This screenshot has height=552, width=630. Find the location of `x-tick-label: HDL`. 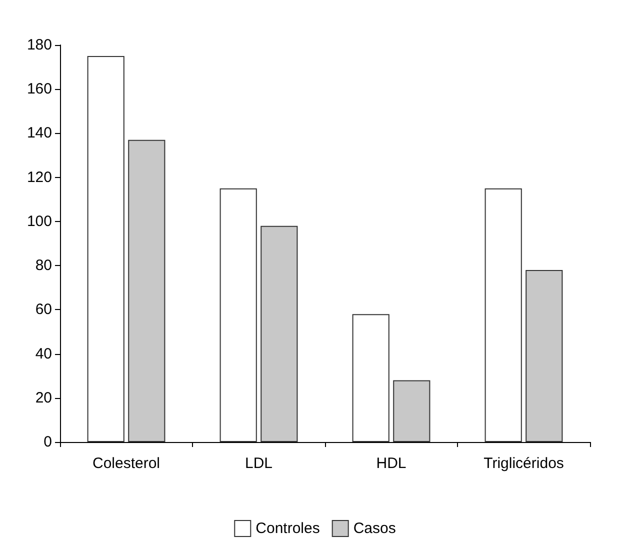

x-tick-label: HDL is located at coordinates (391, 463).